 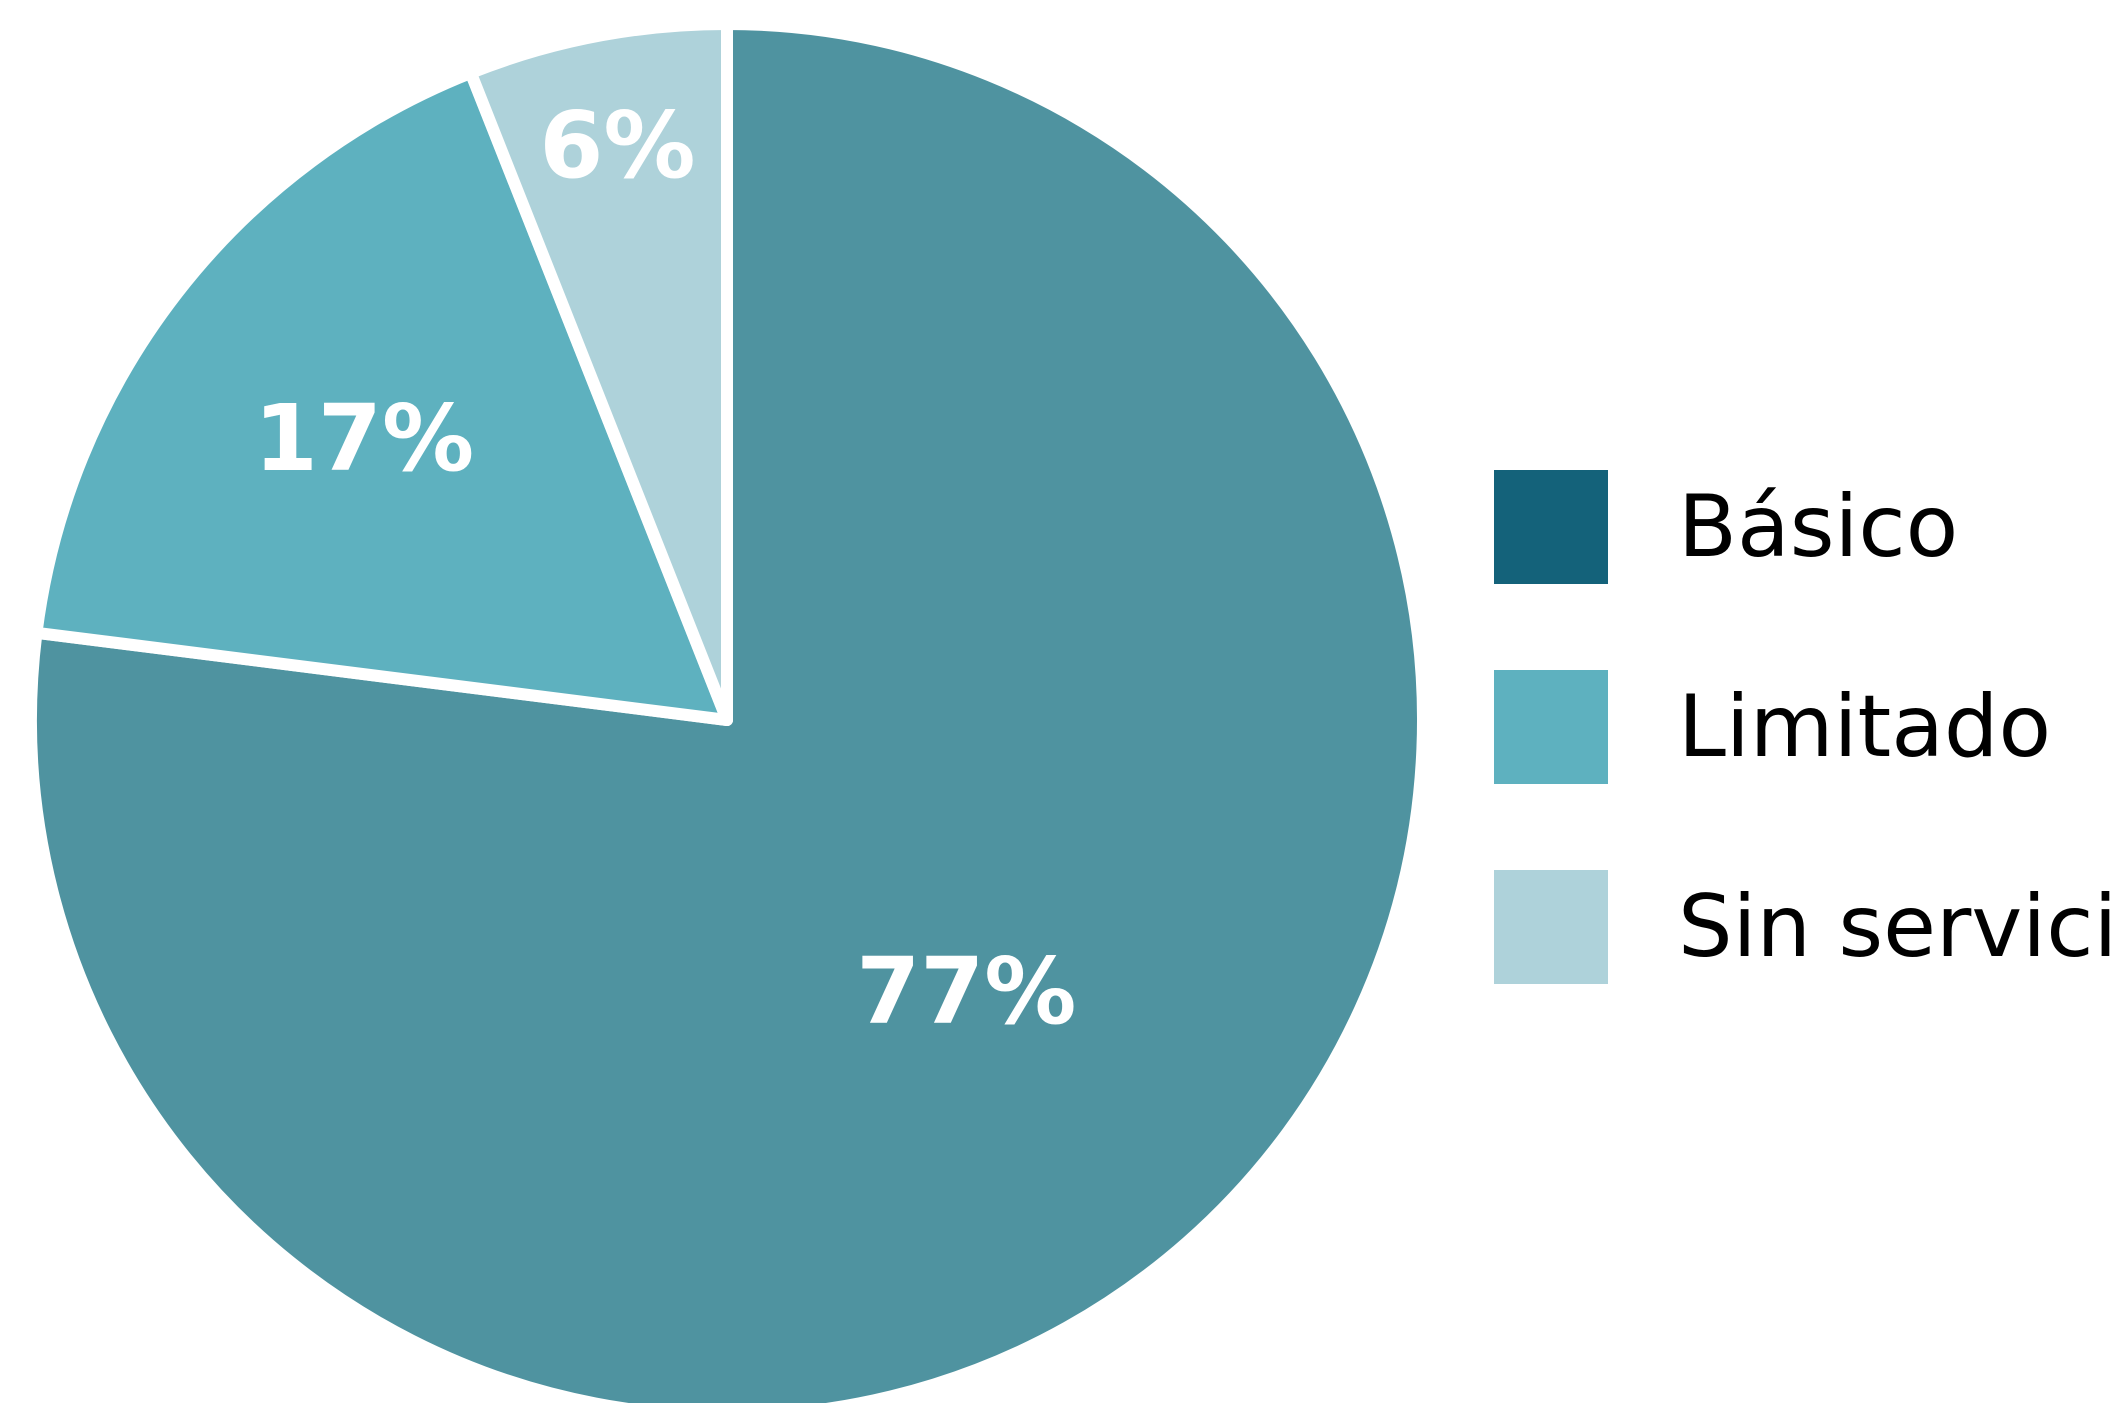 What do you see at coordinates (617, 145) in the screenshot?
I see `slice-label-sin-servicio: 6%` at bounding box center [617, 145].